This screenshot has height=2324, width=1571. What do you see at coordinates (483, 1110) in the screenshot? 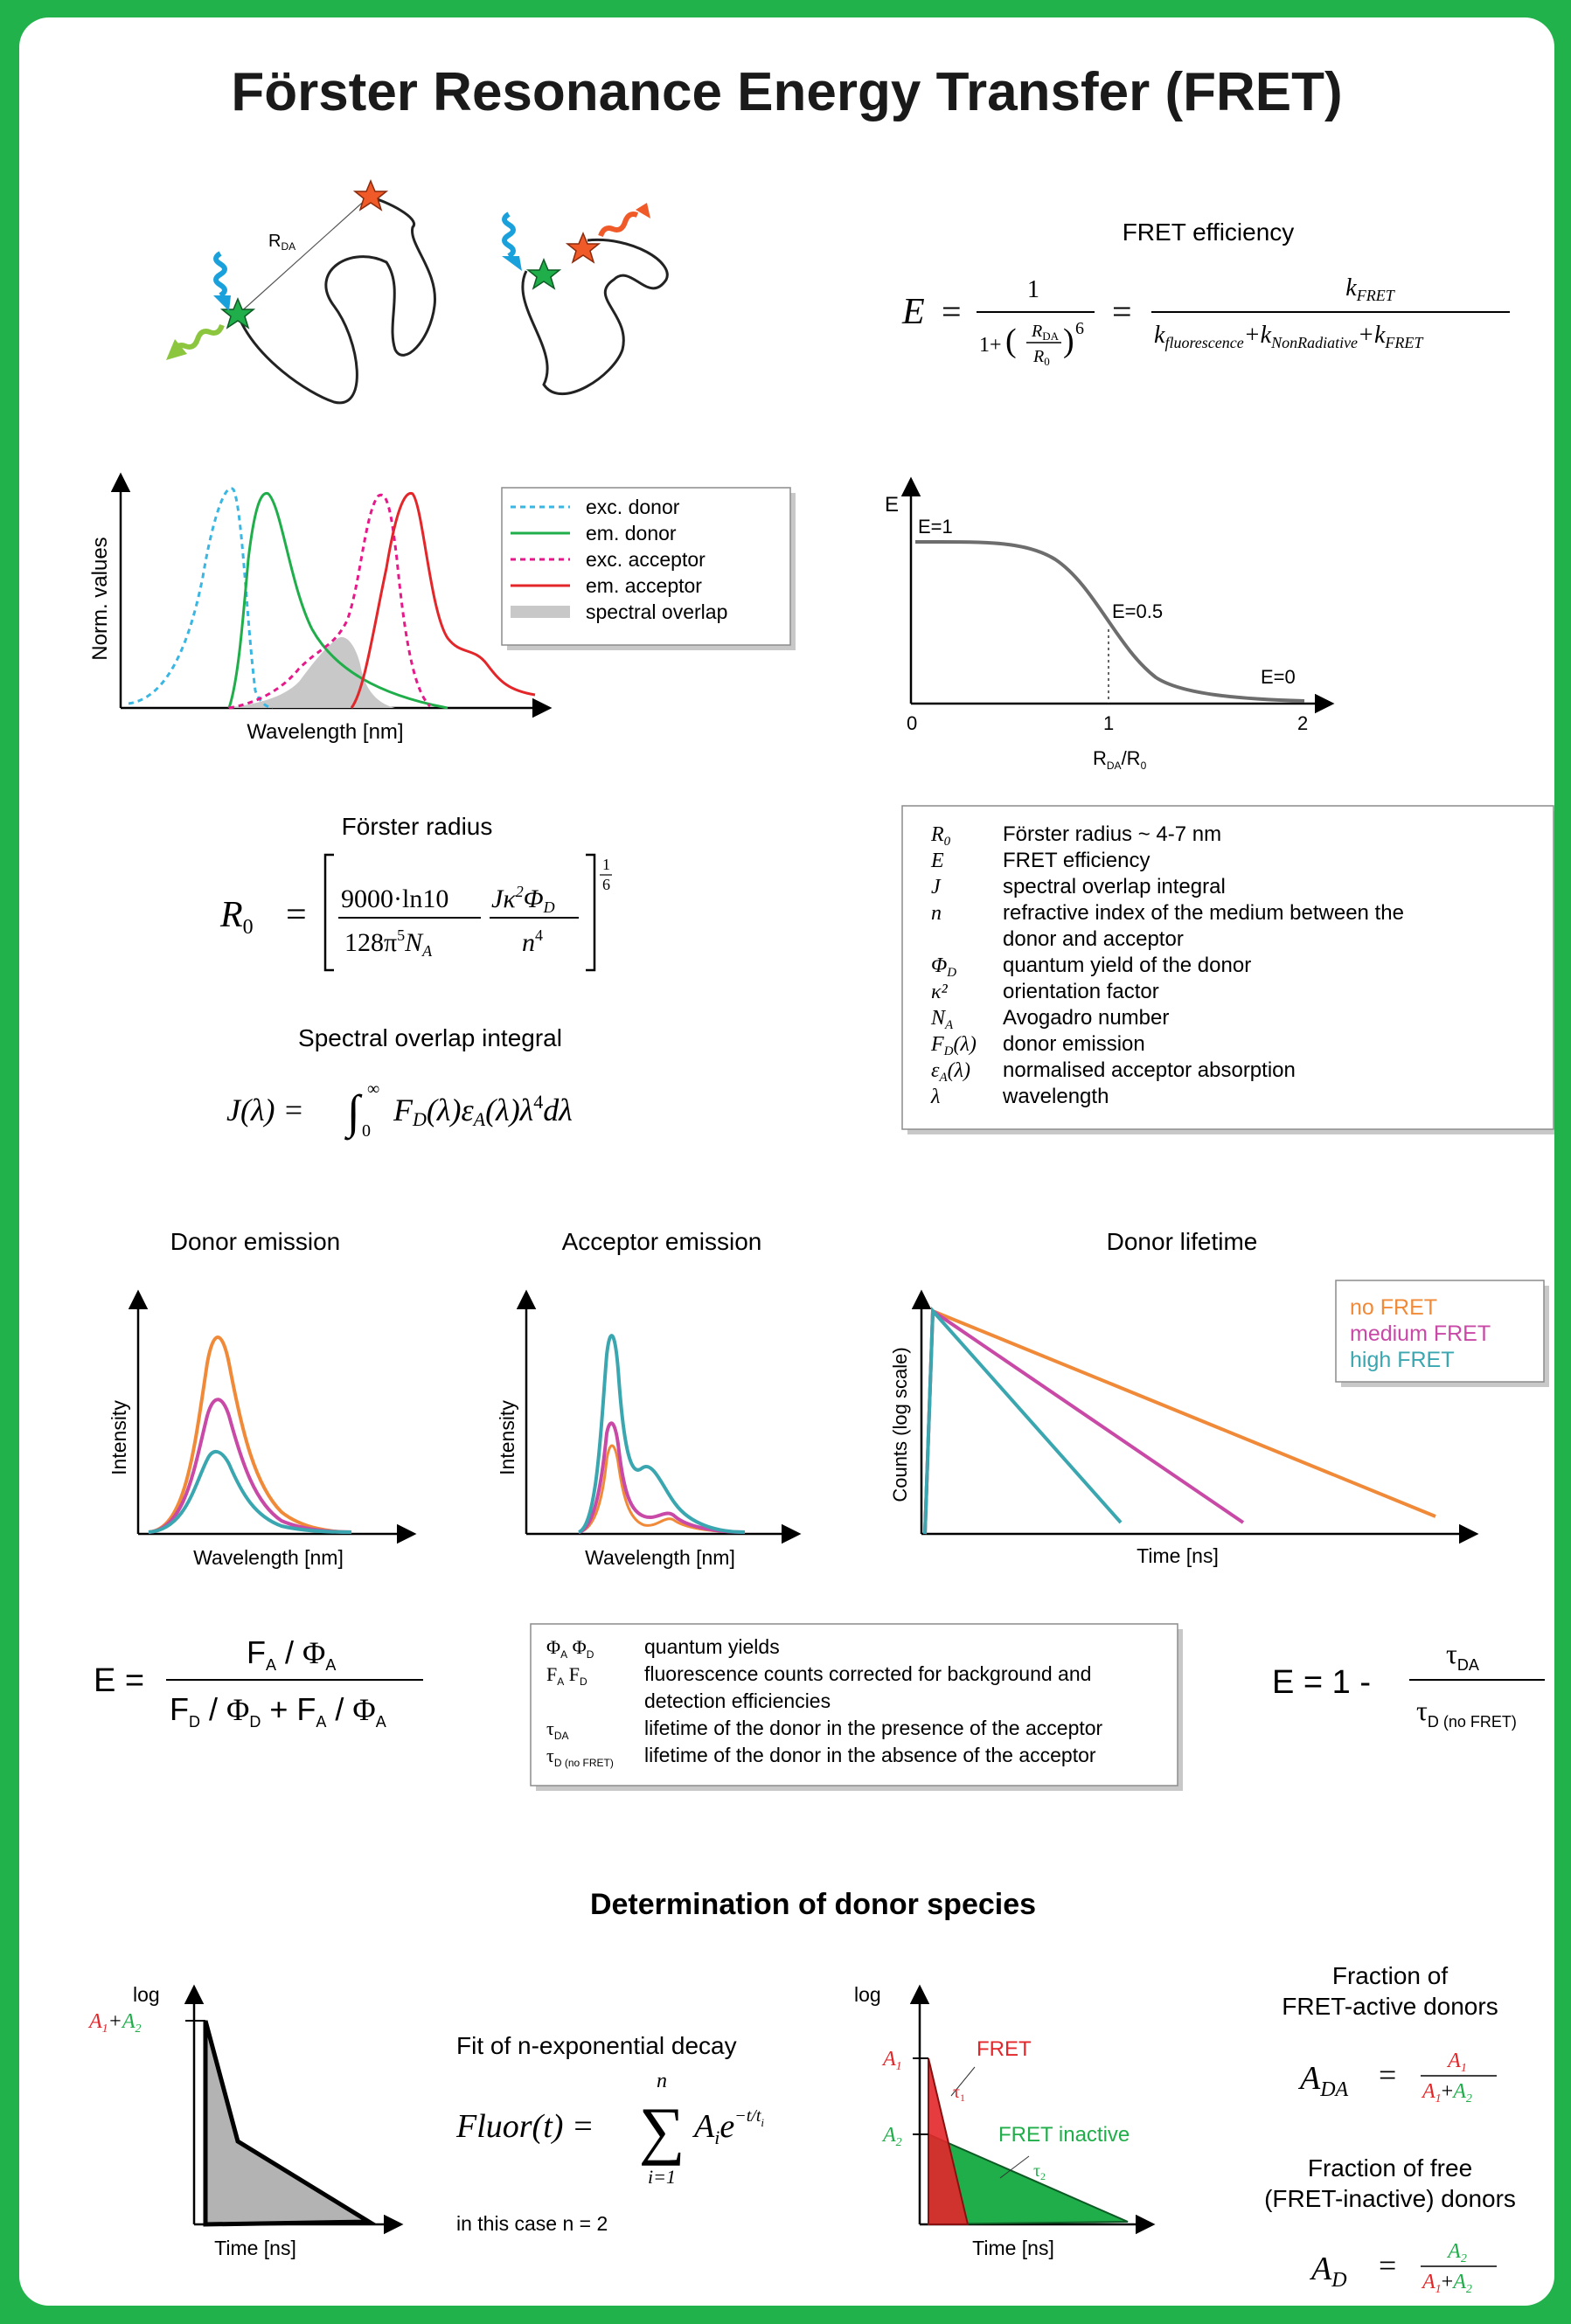
I see `integral-body: FD(λ)εA(λ)λ4dλ` at bounding box center [483, 1110].